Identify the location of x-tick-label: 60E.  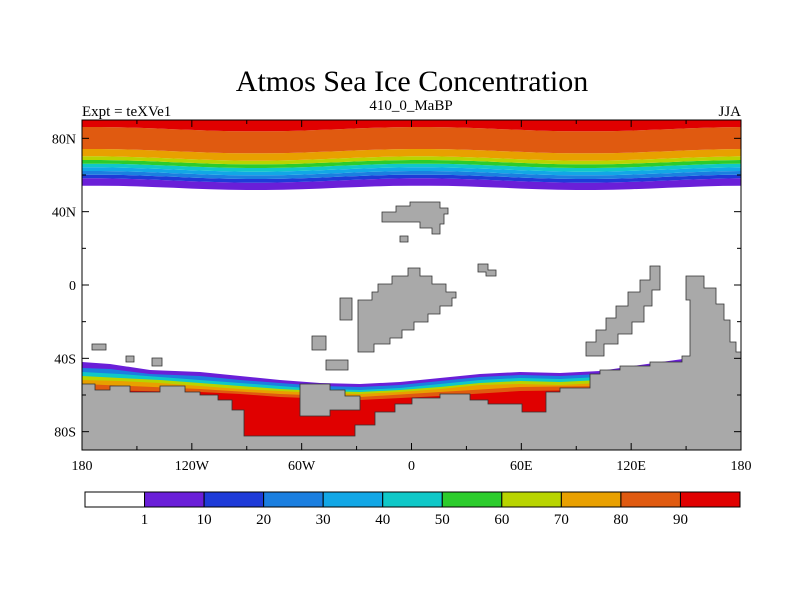
(521, 466).